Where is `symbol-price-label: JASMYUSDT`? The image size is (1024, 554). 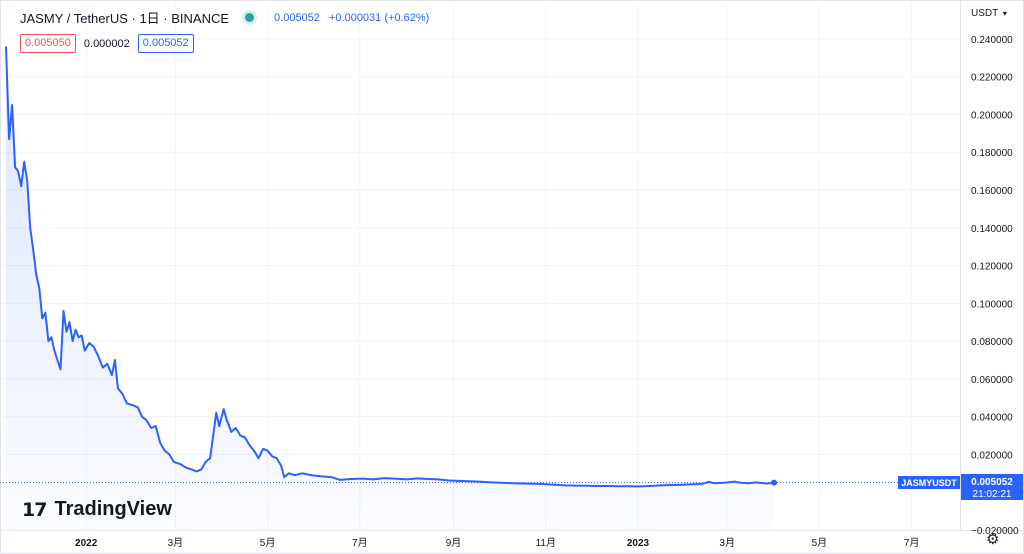 symbol-price-label: JASMYUSDT is located at coordinates (929, 482).